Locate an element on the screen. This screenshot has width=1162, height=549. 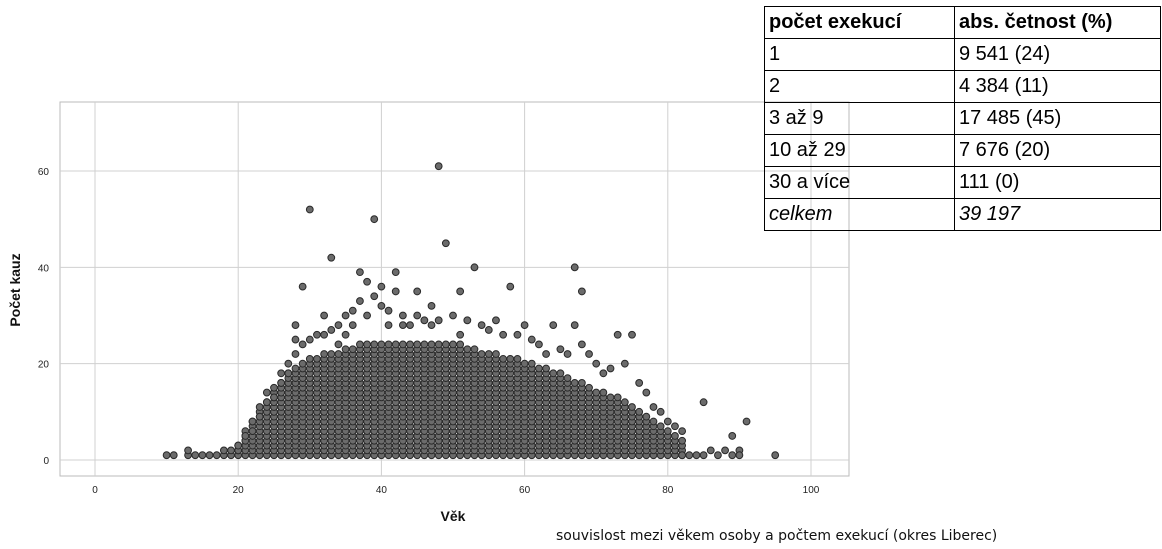
table-row: 10 až 29 7 676 (20) is located at coordinates (962, 150).